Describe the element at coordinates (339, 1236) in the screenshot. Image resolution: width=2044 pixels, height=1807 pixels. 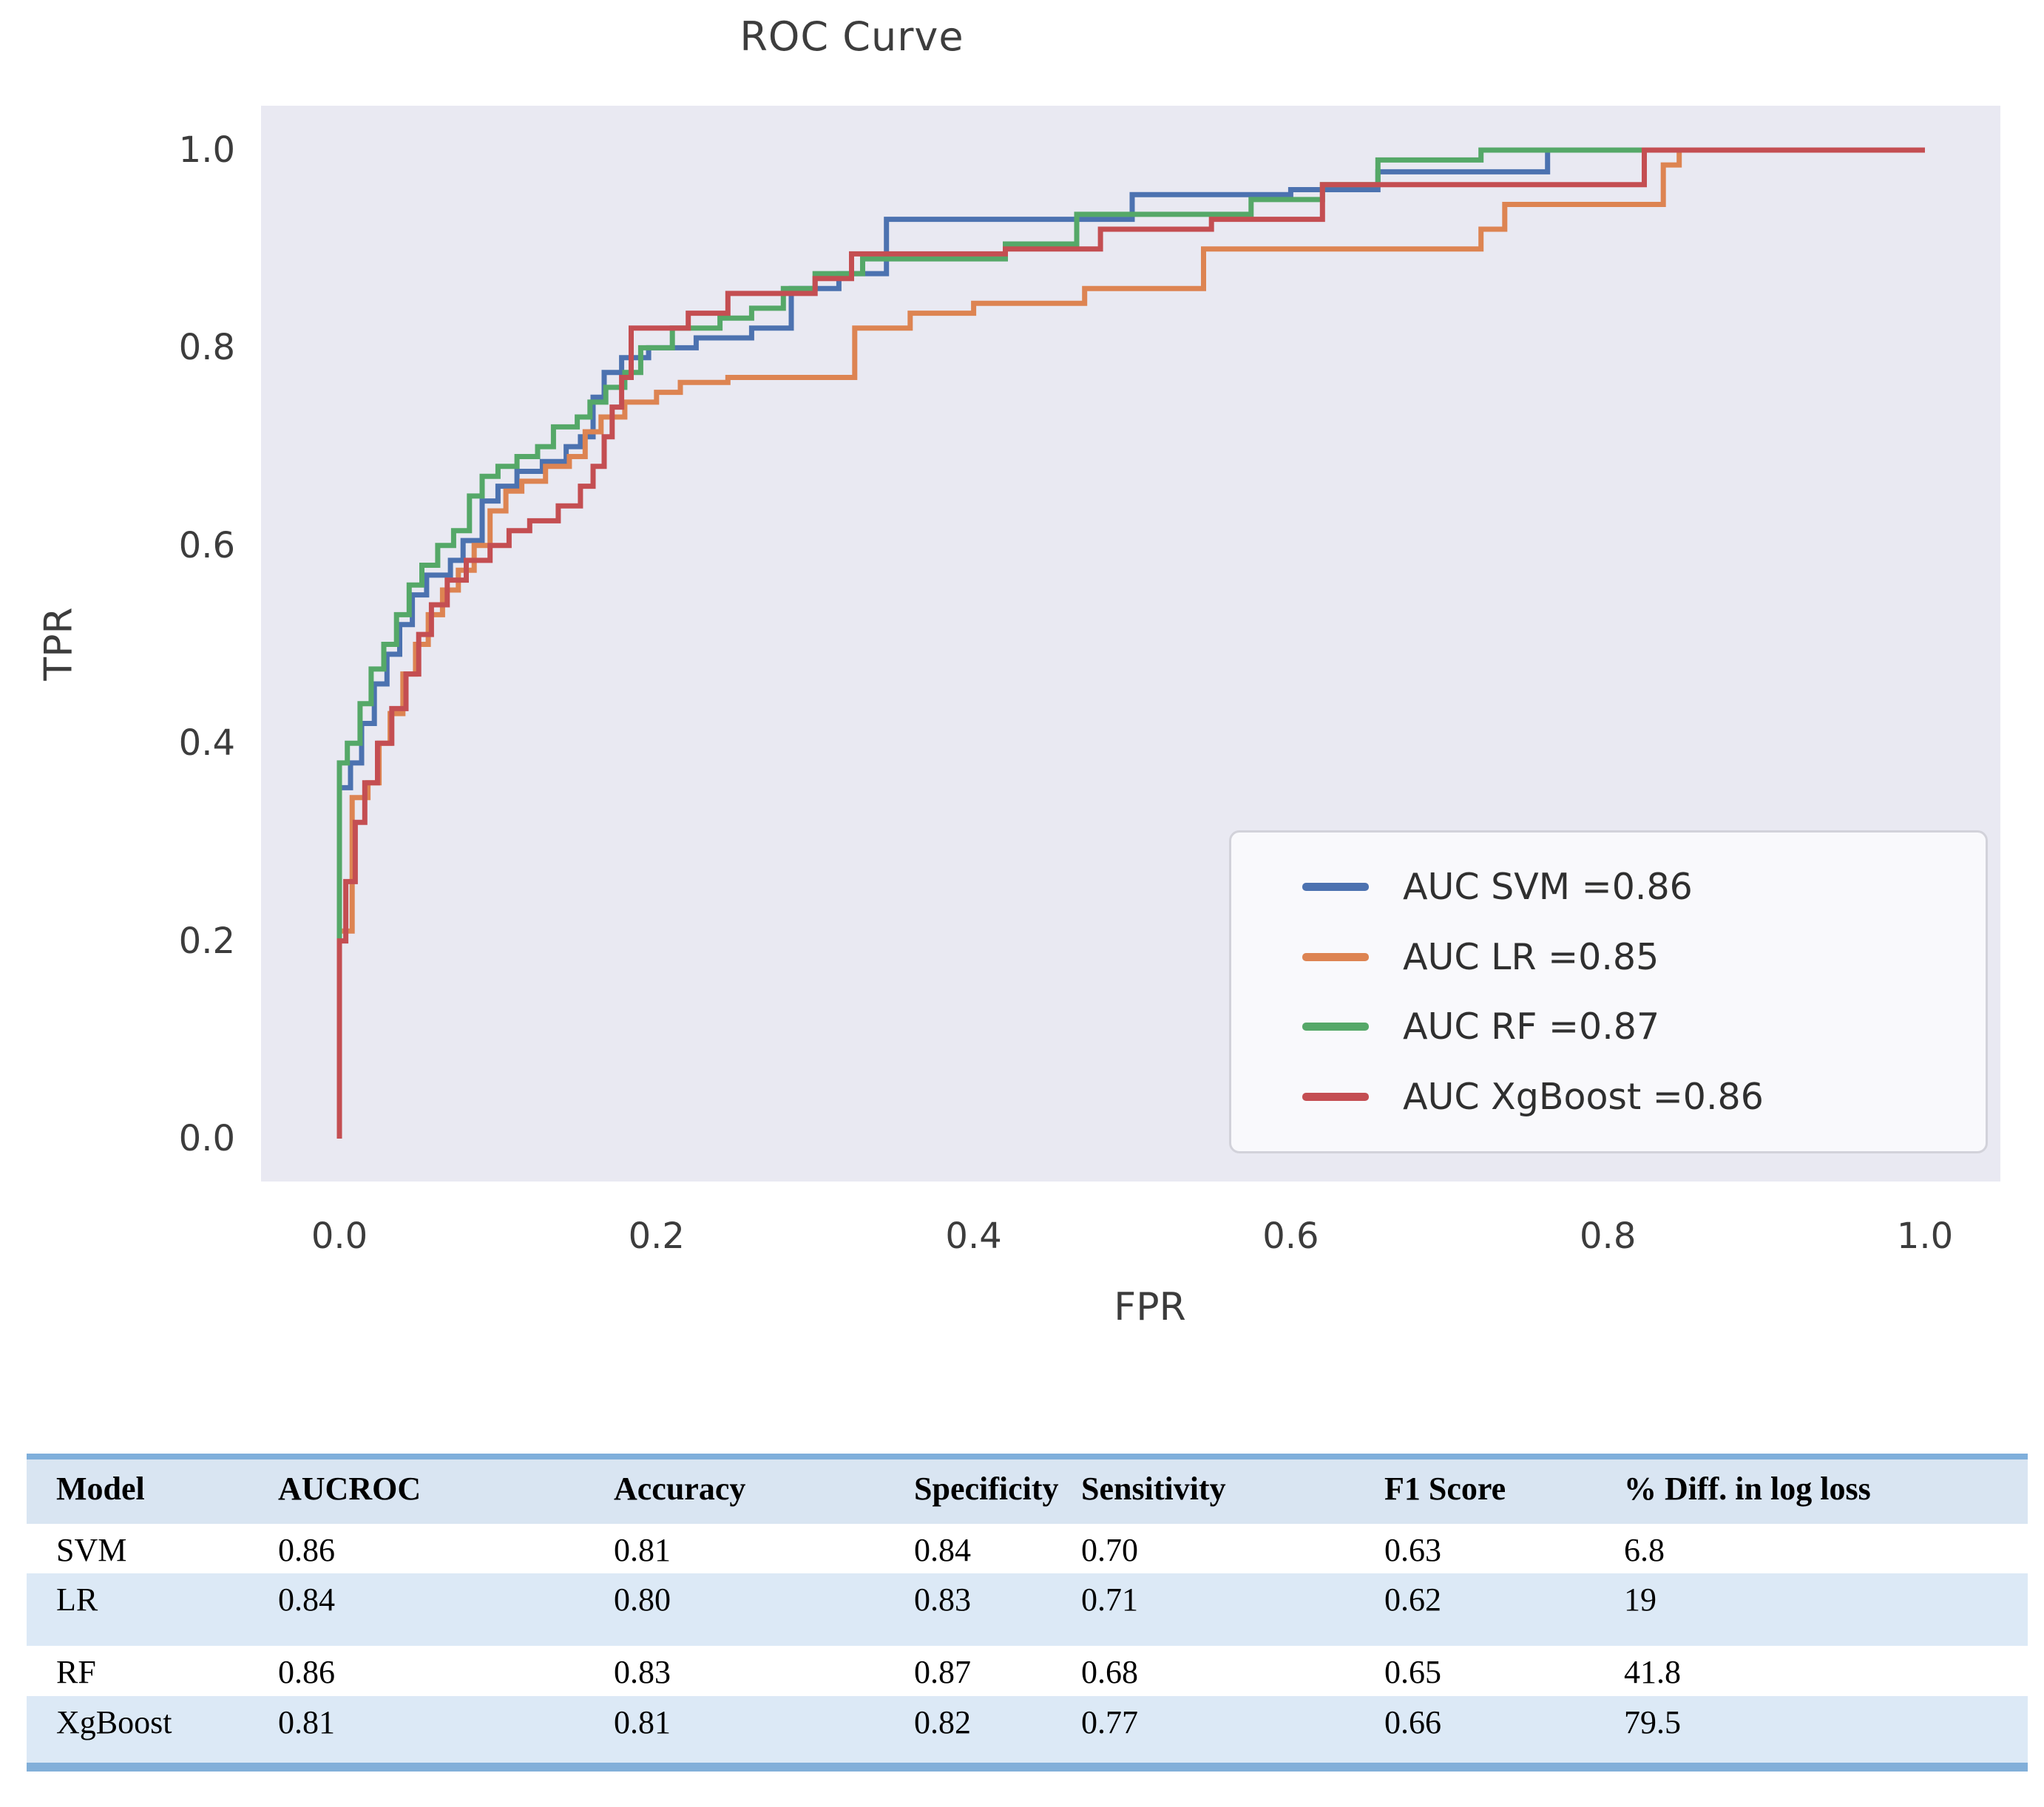
I see `x-tick-label: 0.0` at that location.